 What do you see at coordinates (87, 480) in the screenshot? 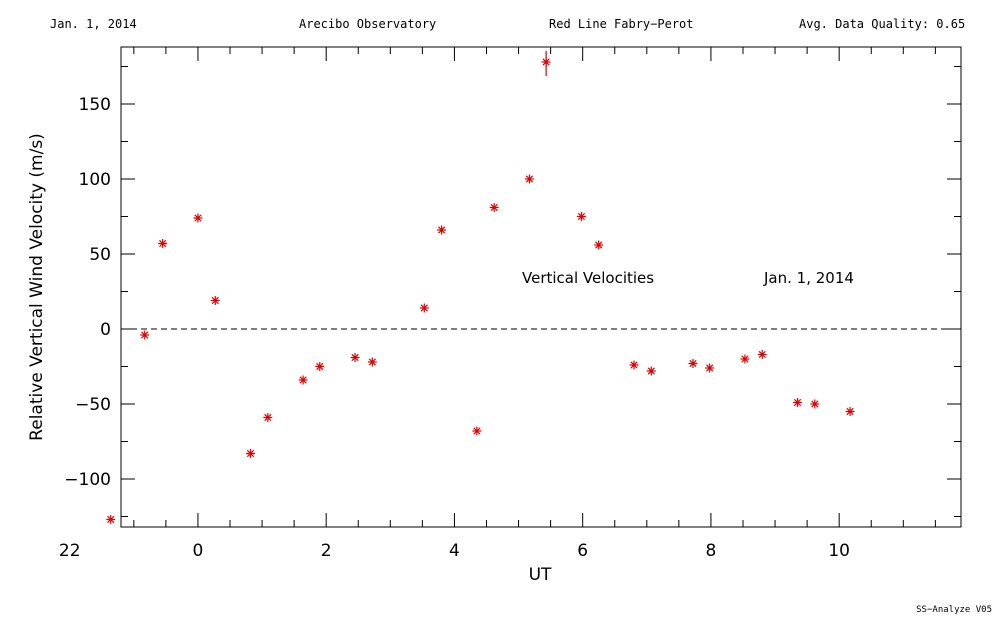
I see `y-tick-label: −100` at bounding box center [87, 480].